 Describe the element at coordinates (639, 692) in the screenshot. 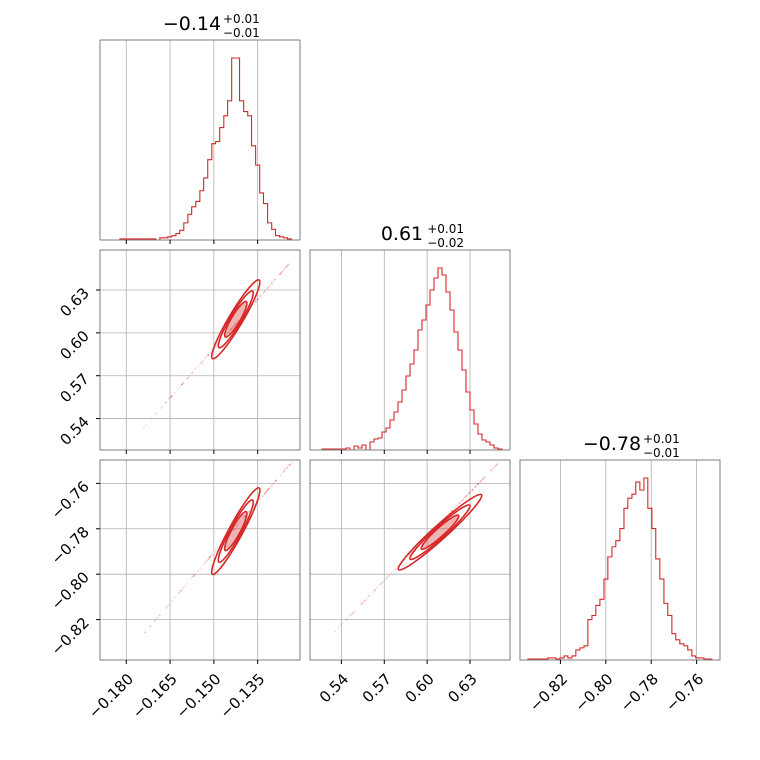

I see `x-tick-label: −0.78` at that location.